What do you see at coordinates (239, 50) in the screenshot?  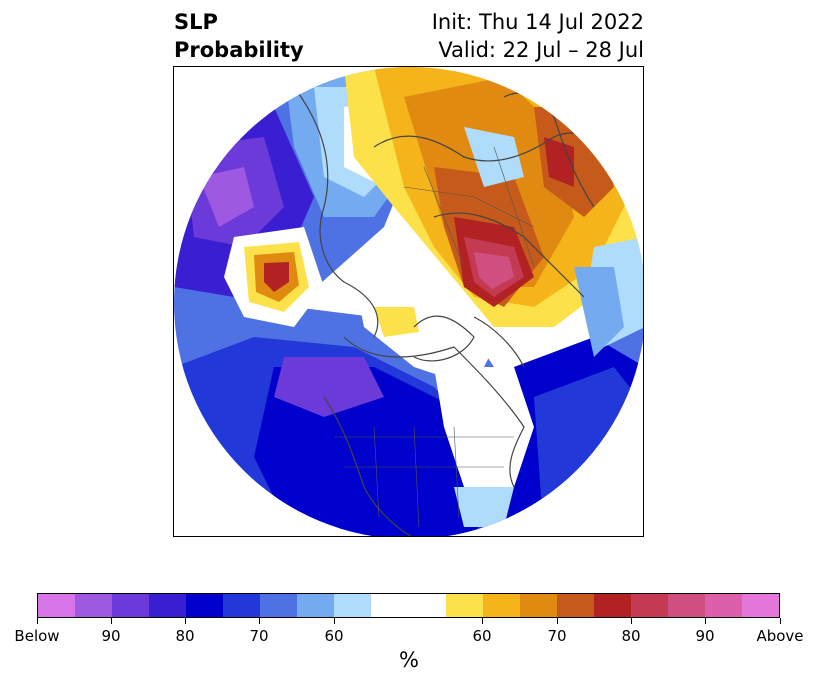 I see `title-line-2: Probability` at bounding box center [239, 50].